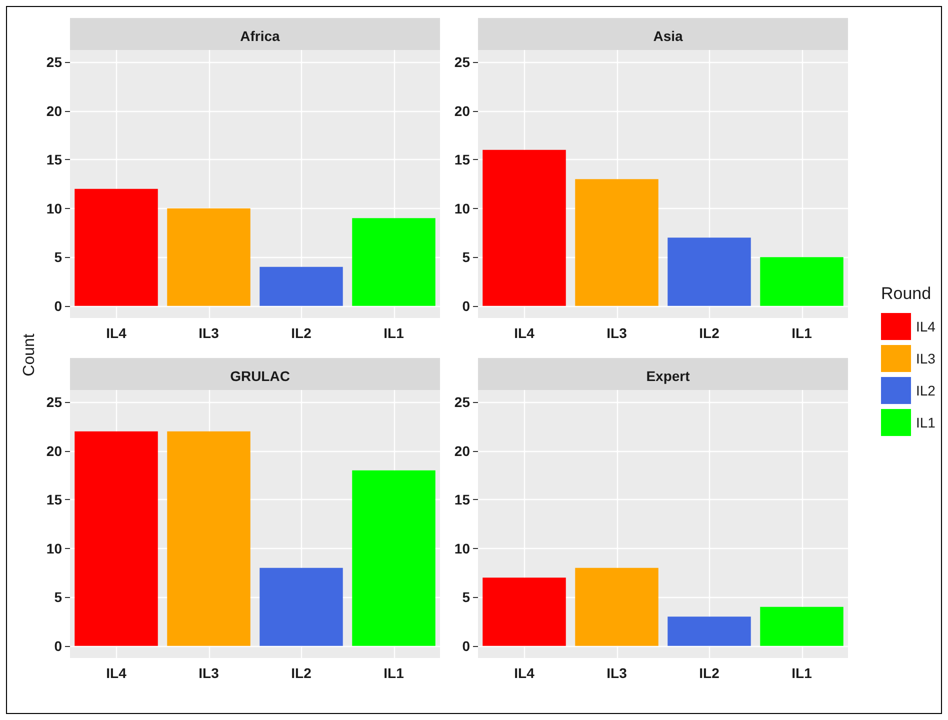 This screenshot has height=720, width=948. What do you see at coordinates (906, 293) in the screenshot?
I see `legend-title: Round` at bounding box center [906, 293].